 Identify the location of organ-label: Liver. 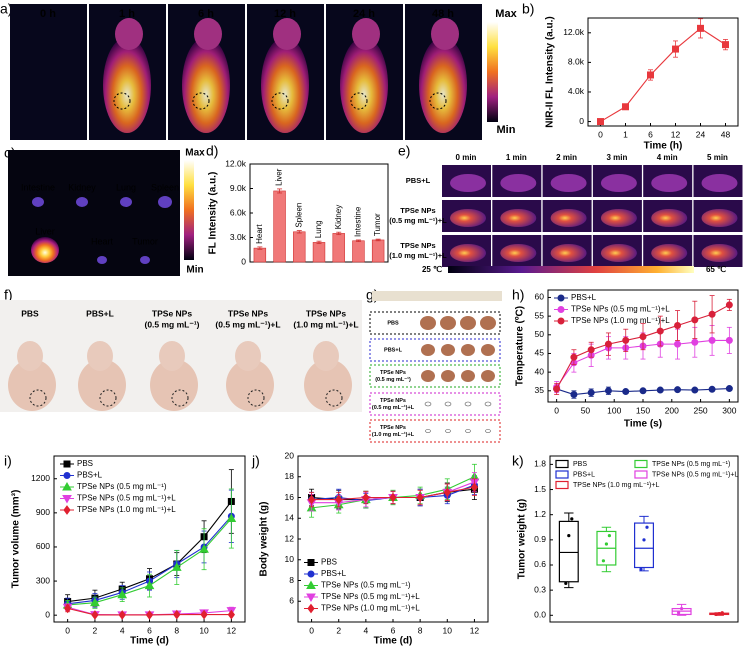
(45, 231).